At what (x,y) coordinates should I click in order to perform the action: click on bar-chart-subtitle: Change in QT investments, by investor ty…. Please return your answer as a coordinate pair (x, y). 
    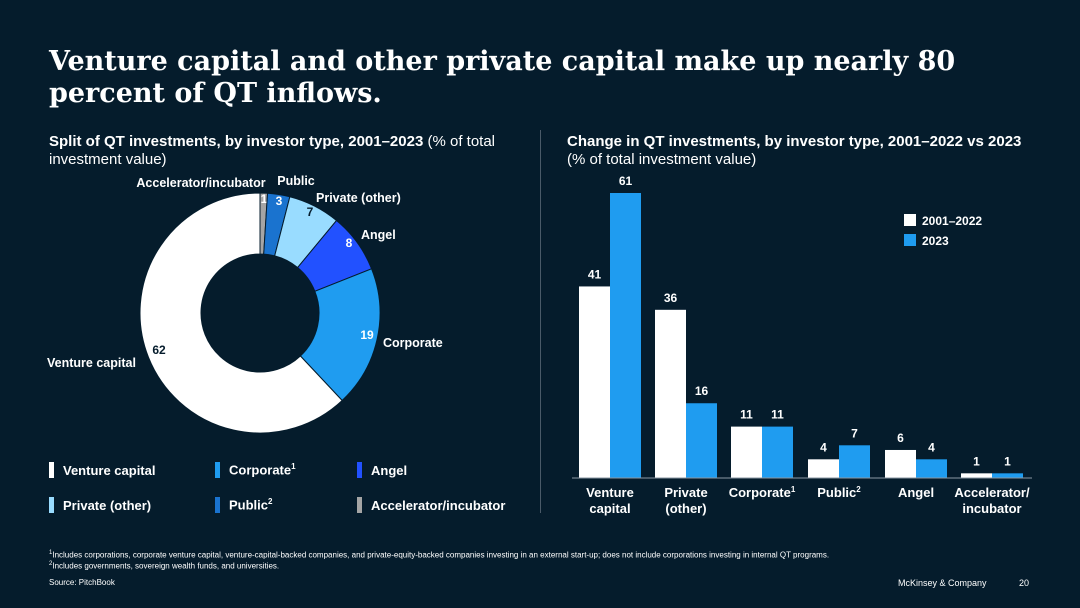
    Looking at the image, I should click on (802, 151).